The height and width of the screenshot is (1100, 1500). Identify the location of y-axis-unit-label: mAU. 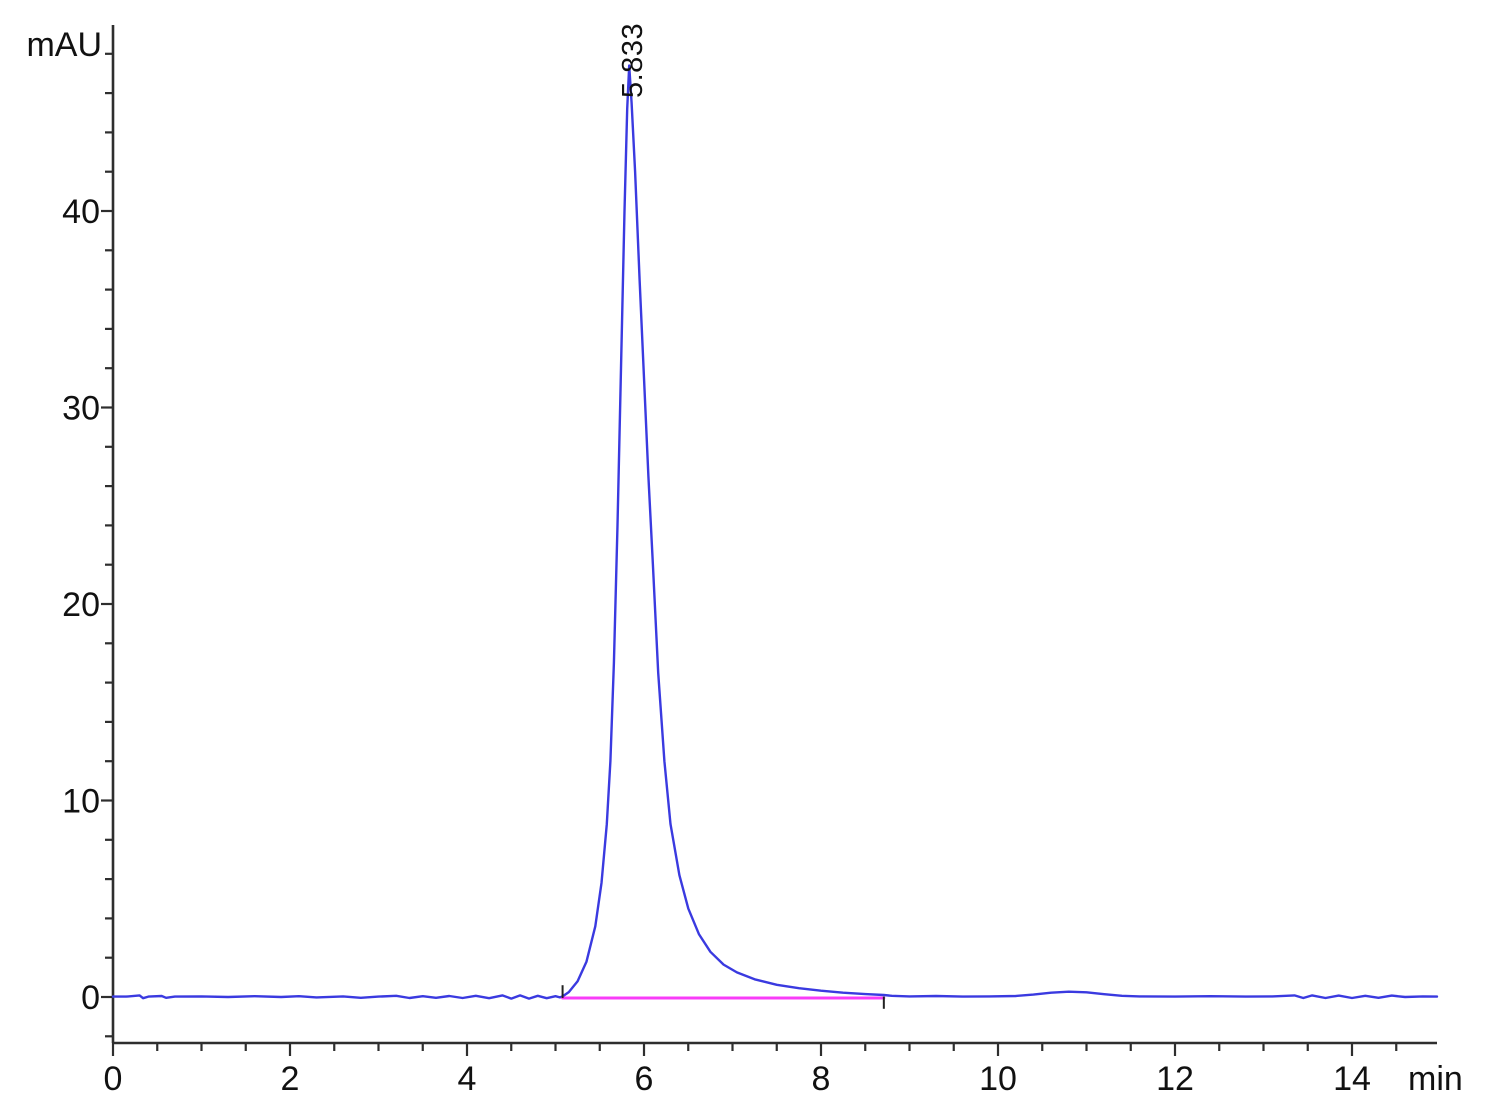
(64, 45).